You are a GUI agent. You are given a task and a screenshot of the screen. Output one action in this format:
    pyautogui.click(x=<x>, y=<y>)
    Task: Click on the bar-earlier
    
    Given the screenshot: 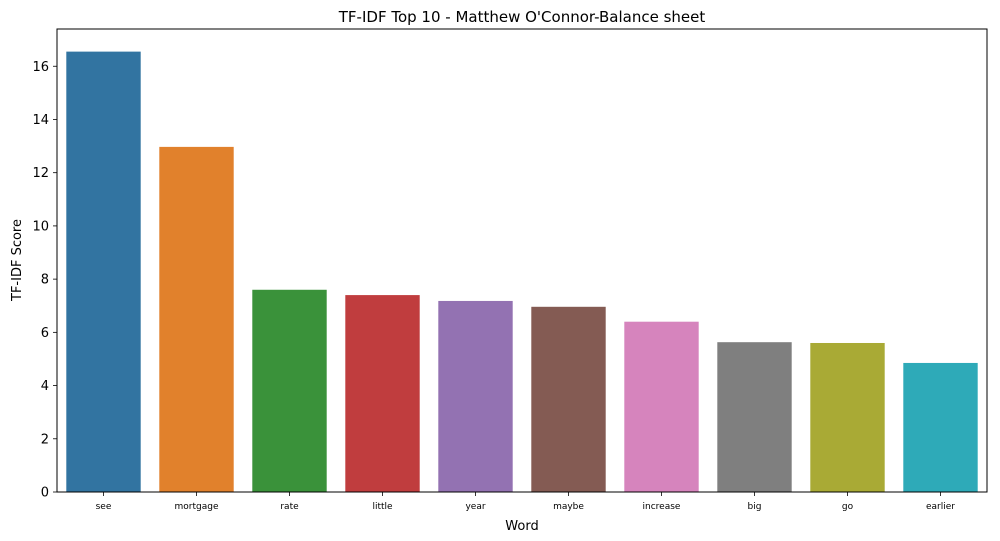 What is the action you would take?
    pyautogui.click(x=940, y=427)
    